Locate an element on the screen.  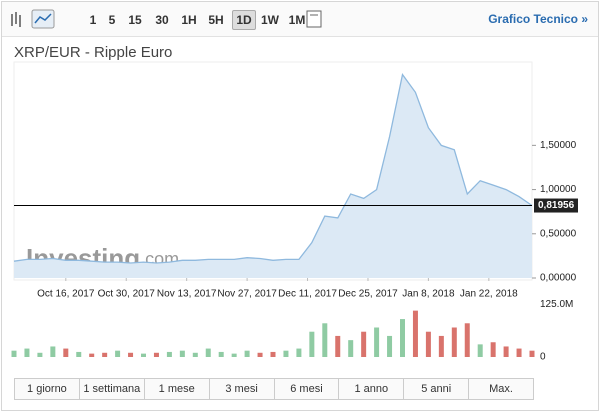
technical-chart-link: Grafico Tecnico » is located at coordinates (538, 19).